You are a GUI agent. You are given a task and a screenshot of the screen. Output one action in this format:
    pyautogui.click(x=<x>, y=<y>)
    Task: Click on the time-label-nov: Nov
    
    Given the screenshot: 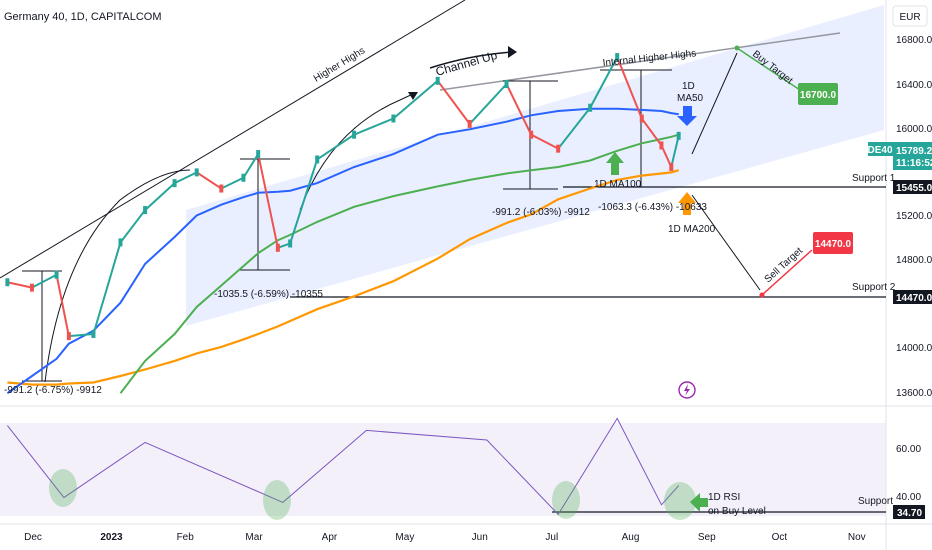 What is the action you would take?
    pyautogui.click(x=857, y=537)
    